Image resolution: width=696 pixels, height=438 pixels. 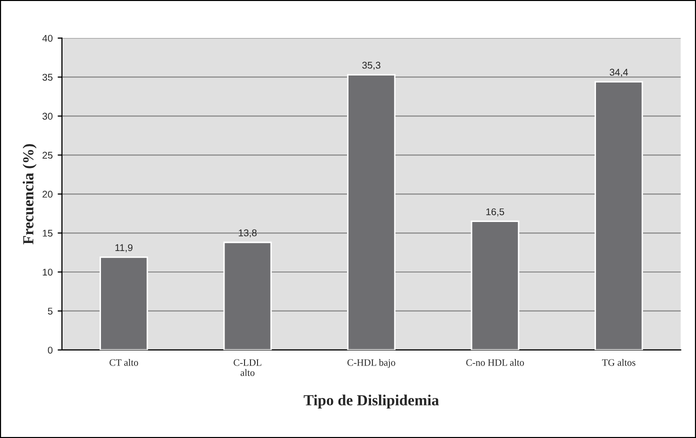 What do you see at coordinates (123, 248) in the screenshot?
I see `data-label: 11,9` at bounding box center [123, 248].